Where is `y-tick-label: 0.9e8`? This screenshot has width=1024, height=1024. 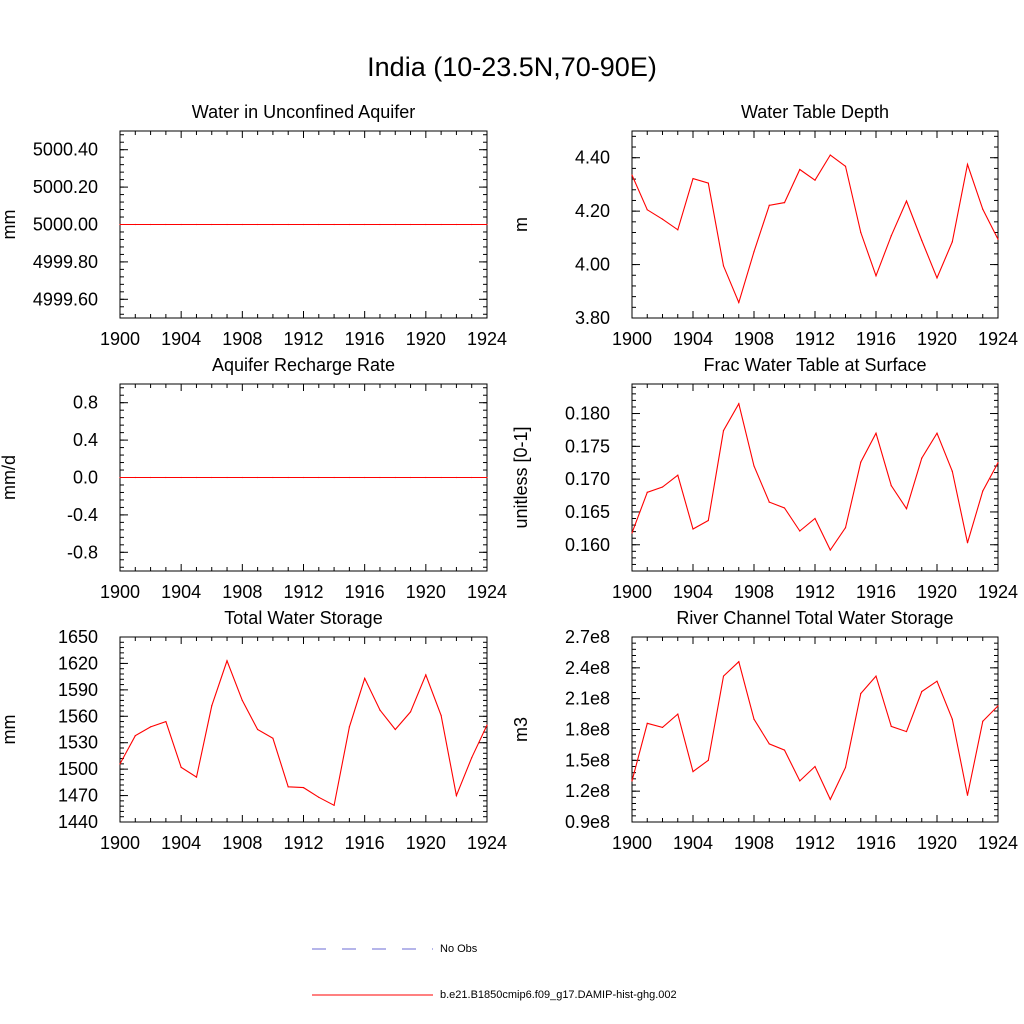
y-tick-label: 0.9e8 is located at coordinates (587, 822).